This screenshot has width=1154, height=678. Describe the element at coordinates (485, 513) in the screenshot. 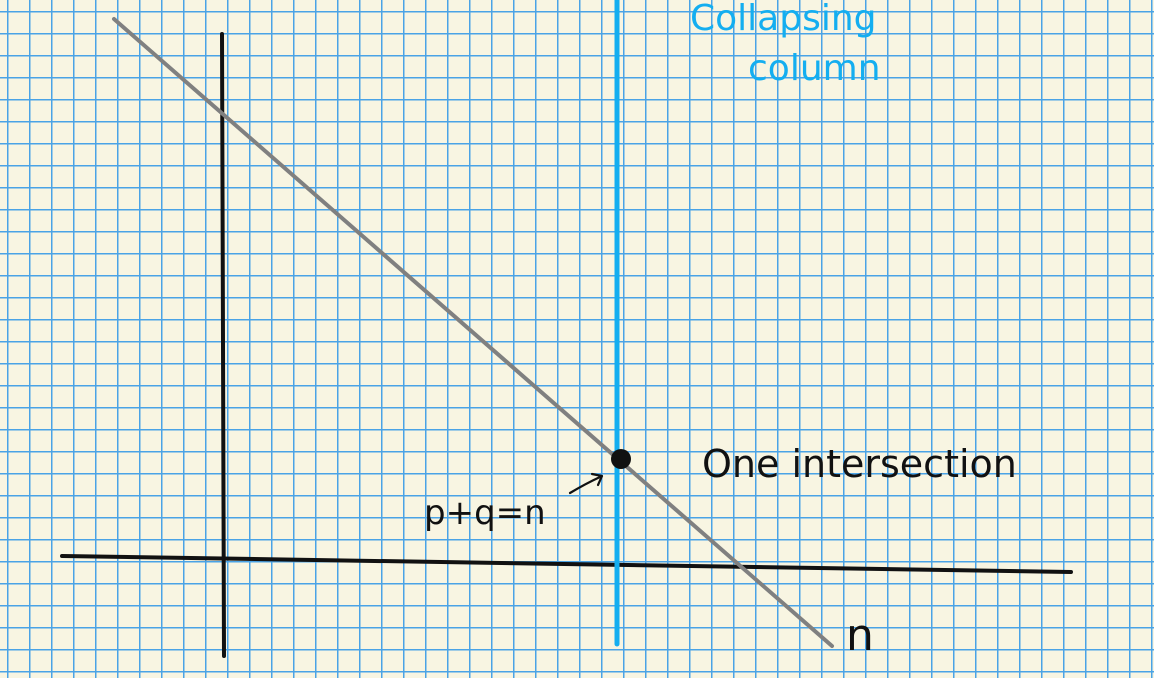

I see `equation-label: p+q=n` at that location.